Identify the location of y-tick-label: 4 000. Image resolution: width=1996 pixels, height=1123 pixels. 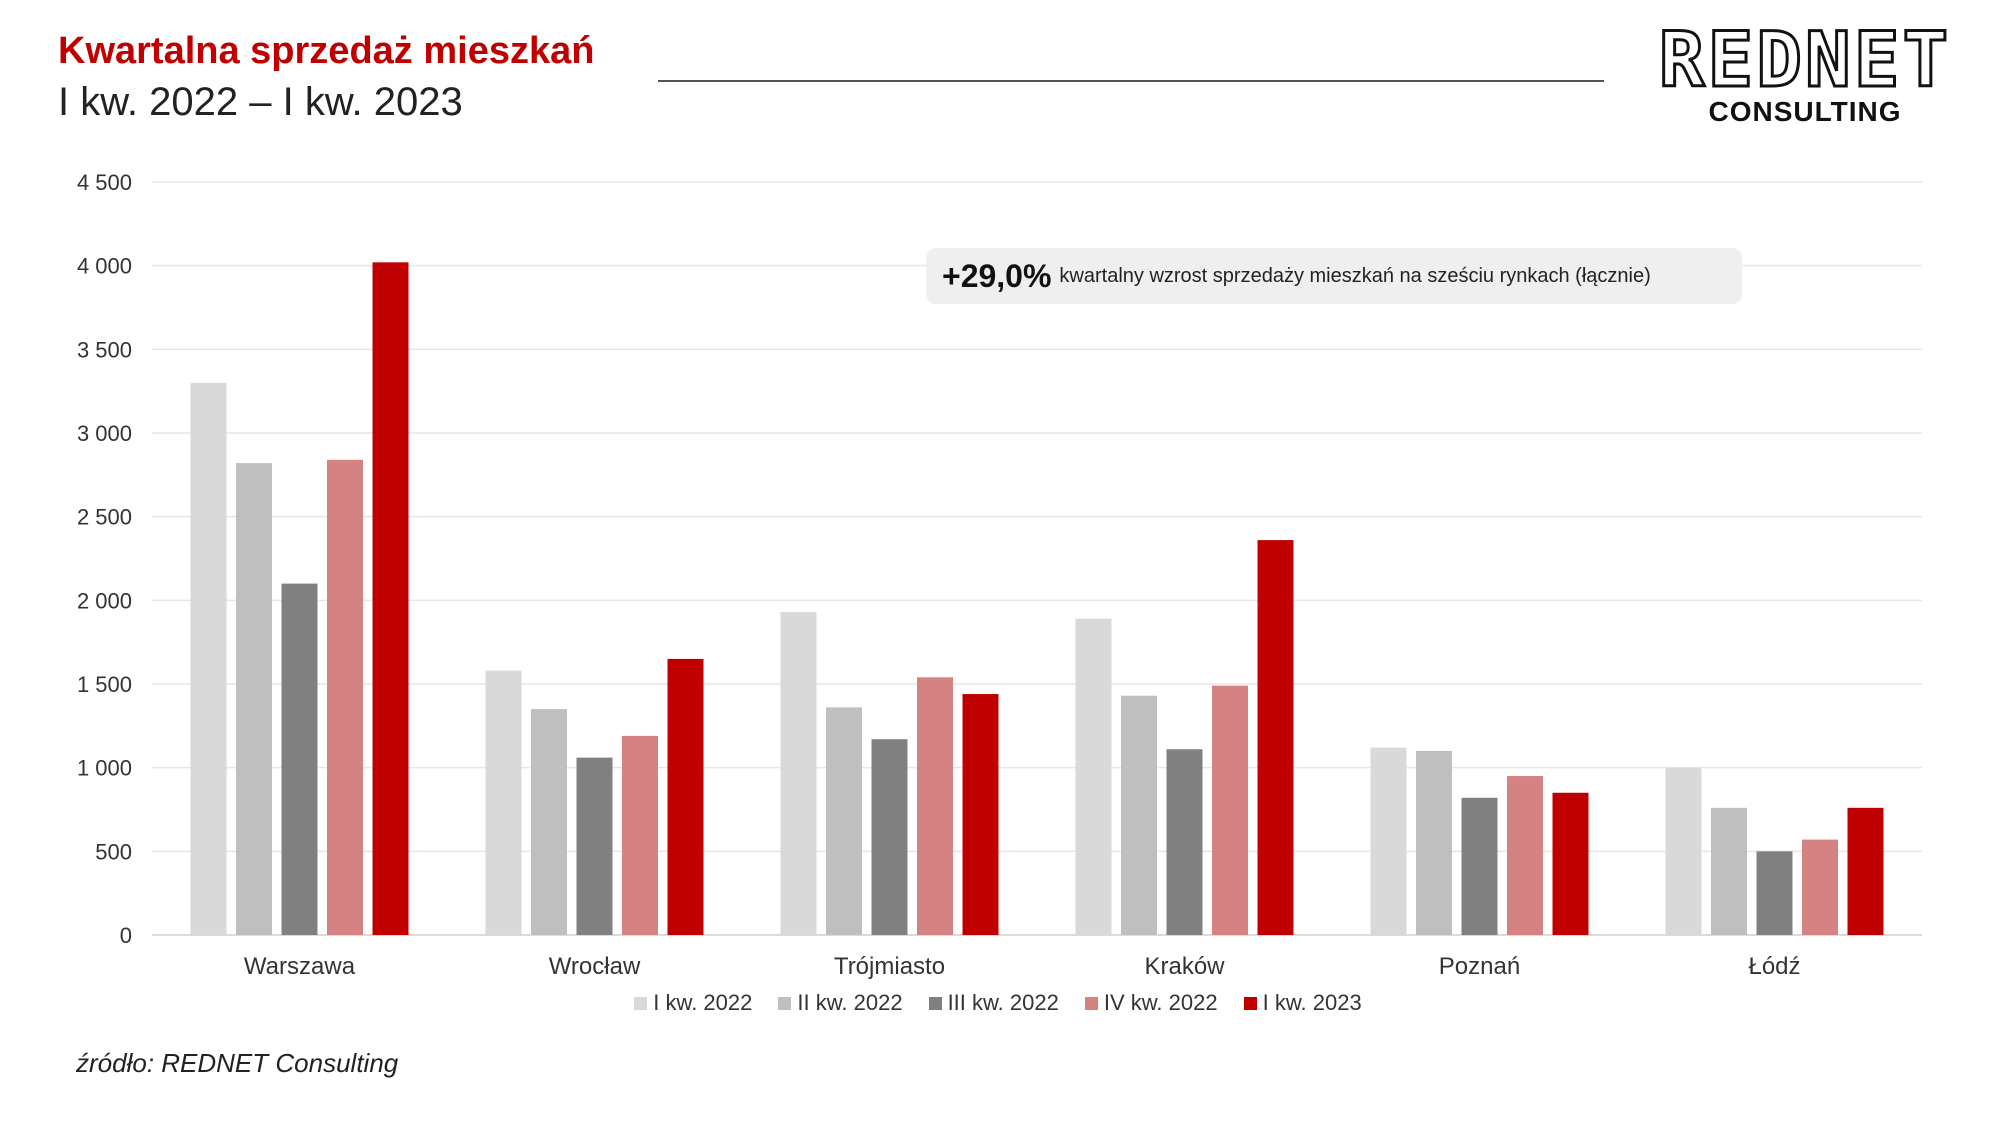
(104, 266).